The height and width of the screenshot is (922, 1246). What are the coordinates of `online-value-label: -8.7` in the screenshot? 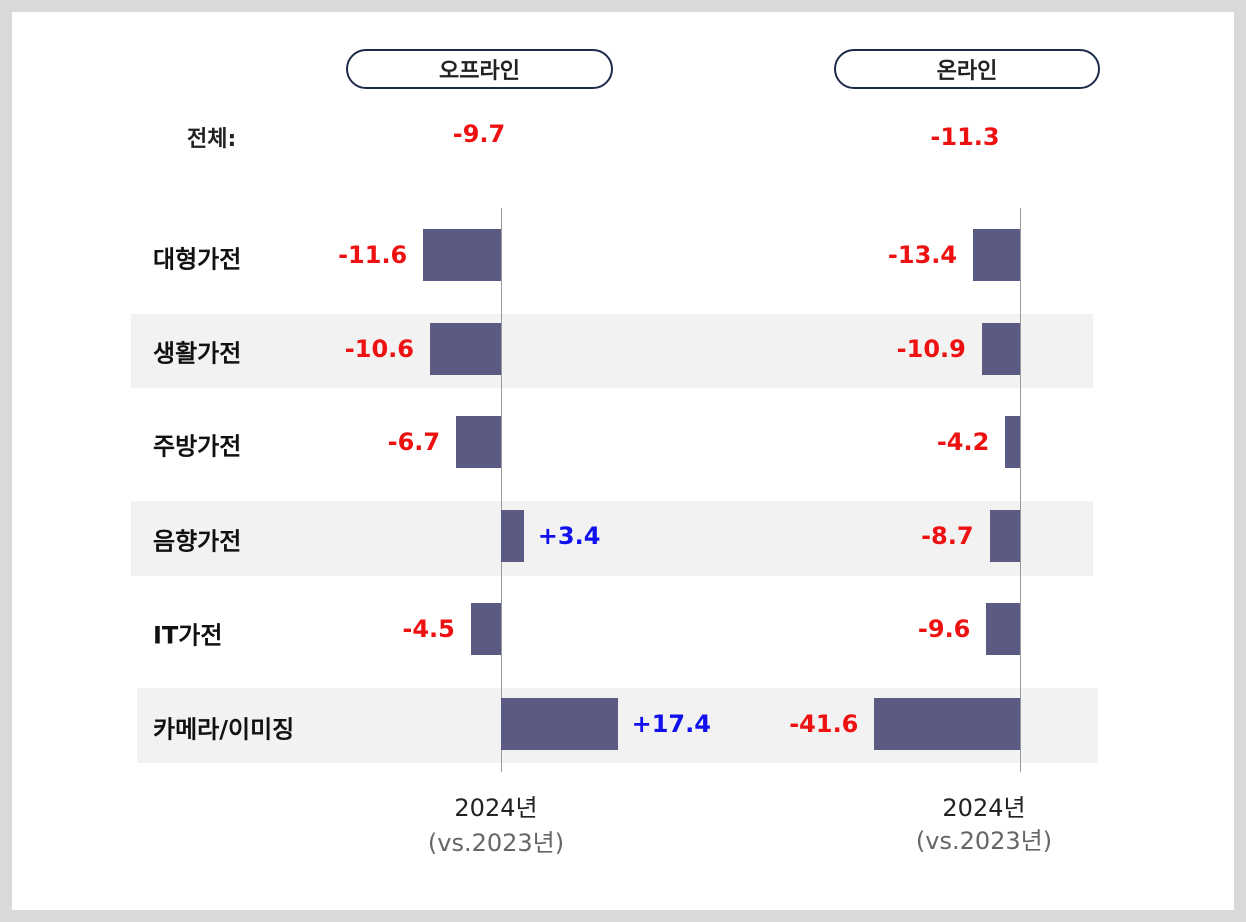 It's located at (947, 536).